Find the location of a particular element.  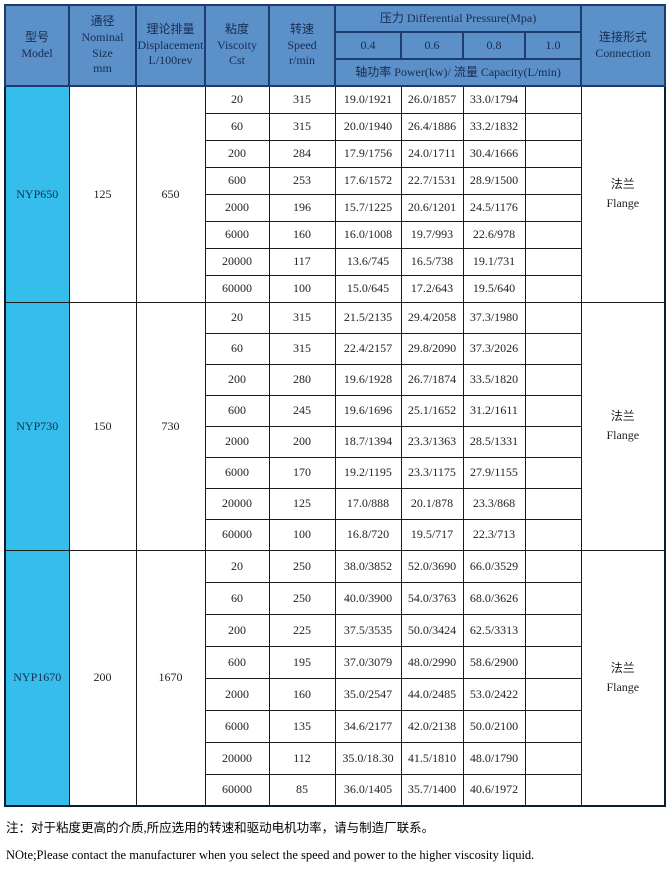

power-capacity-cell-0.4: 13.6/745 is located at coordinates (368, 261).